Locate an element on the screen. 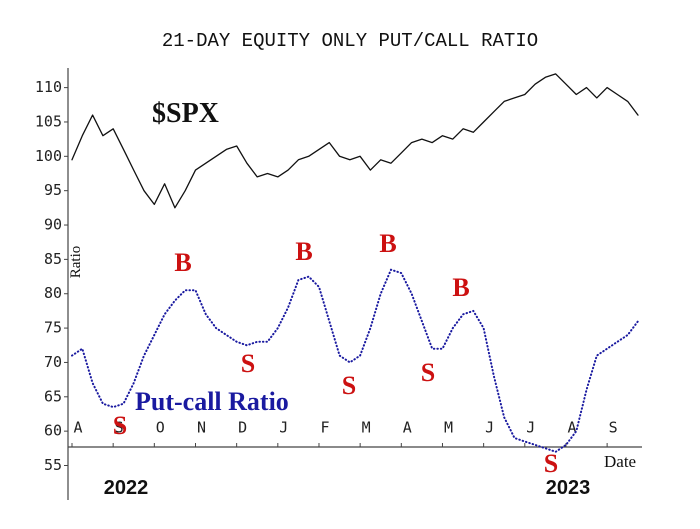 This screenshot has width=700, height=529. y-tick-label: 95 is located at coordinates (53, 190).